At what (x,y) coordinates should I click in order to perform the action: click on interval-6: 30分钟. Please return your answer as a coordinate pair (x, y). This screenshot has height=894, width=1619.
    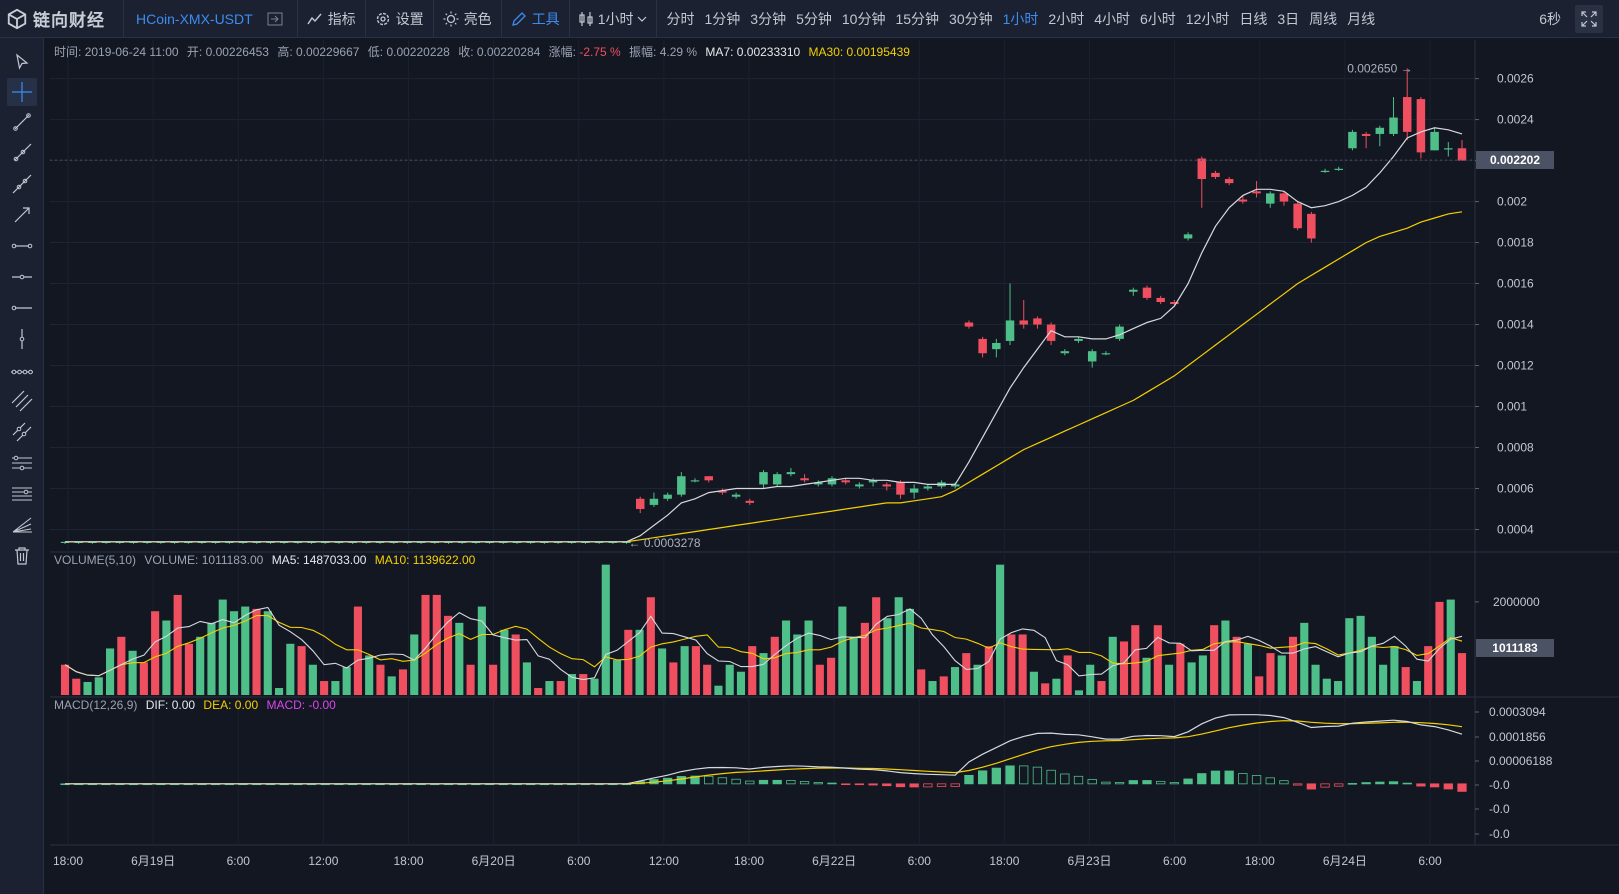
    Looking at the image, I should click on (971, 18).